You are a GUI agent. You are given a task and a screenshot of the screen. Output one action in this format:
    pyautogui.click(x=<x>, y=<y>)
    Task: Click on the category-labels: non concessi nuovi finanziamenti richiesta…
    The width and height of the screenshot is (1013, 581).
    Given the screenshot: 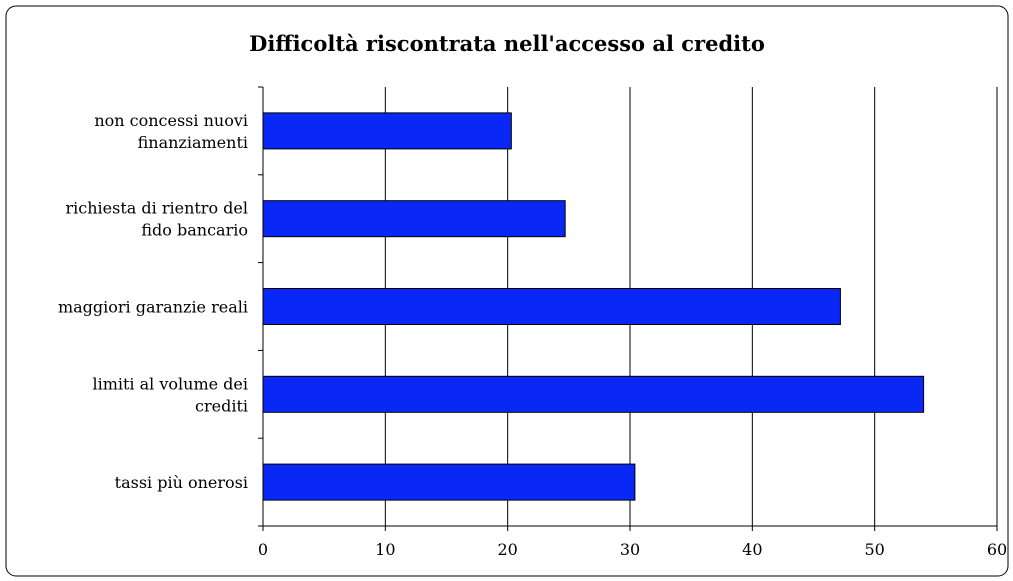 What is the action you would take?
    pyautogui.click(x=153, y=301)
    